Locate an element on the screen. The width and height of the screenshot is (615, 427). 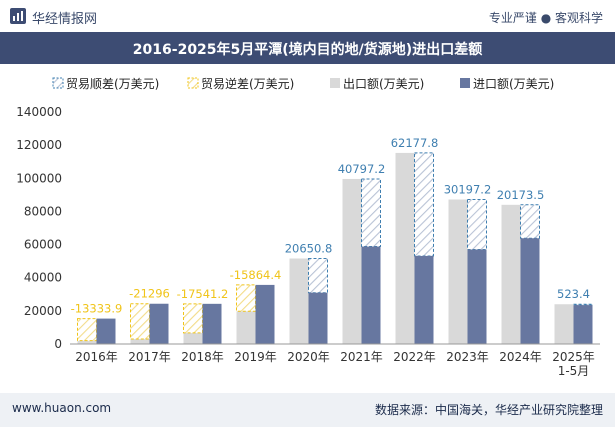
y-tick-label: 60000 is located at coordinates (43, 245).